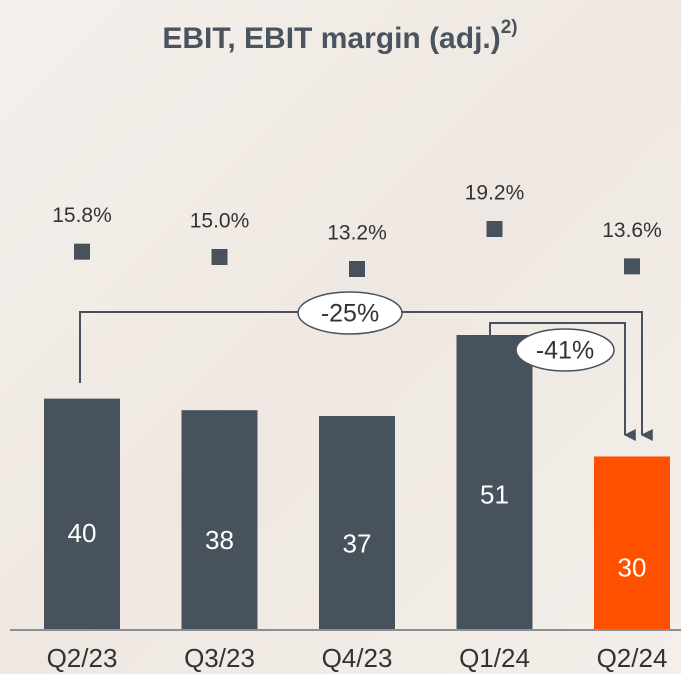 This screenshot has width=681, height=674. What do you see at coordinates (357, 233) in the screenshot?
I see `margin-label: 13.2%` at bounding box center [357, 233].